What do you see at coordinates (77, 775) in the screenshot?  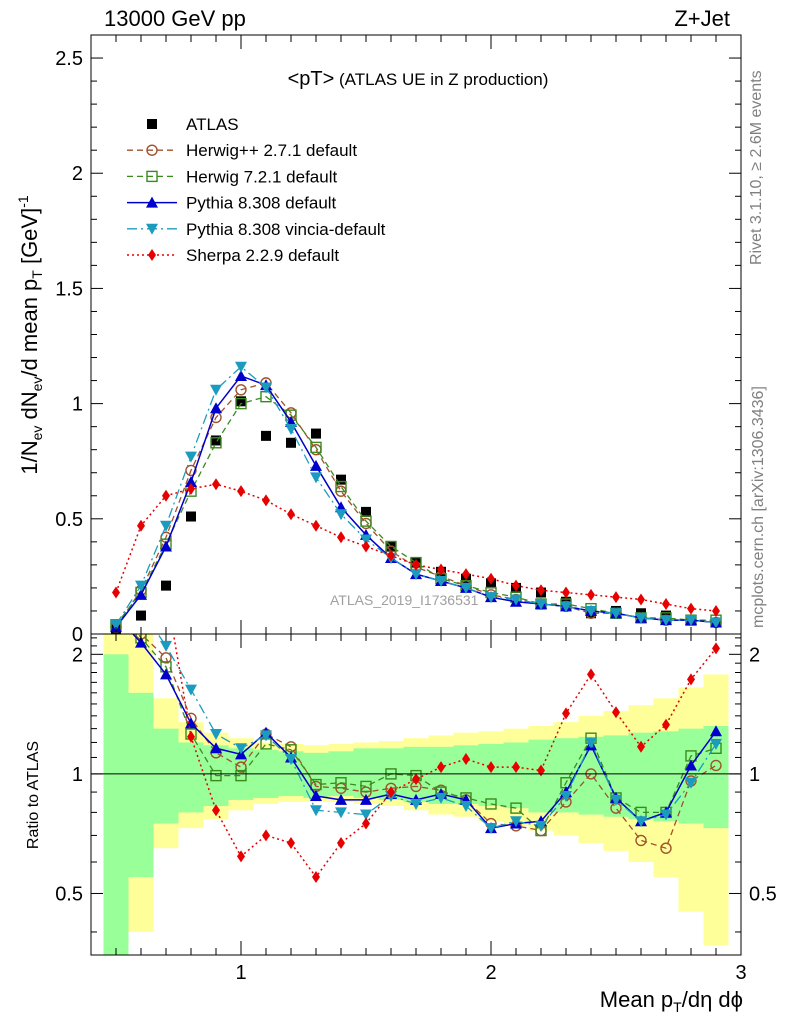 I see `ratio-y-tick-label: 1` at bounding box center [77, 775].